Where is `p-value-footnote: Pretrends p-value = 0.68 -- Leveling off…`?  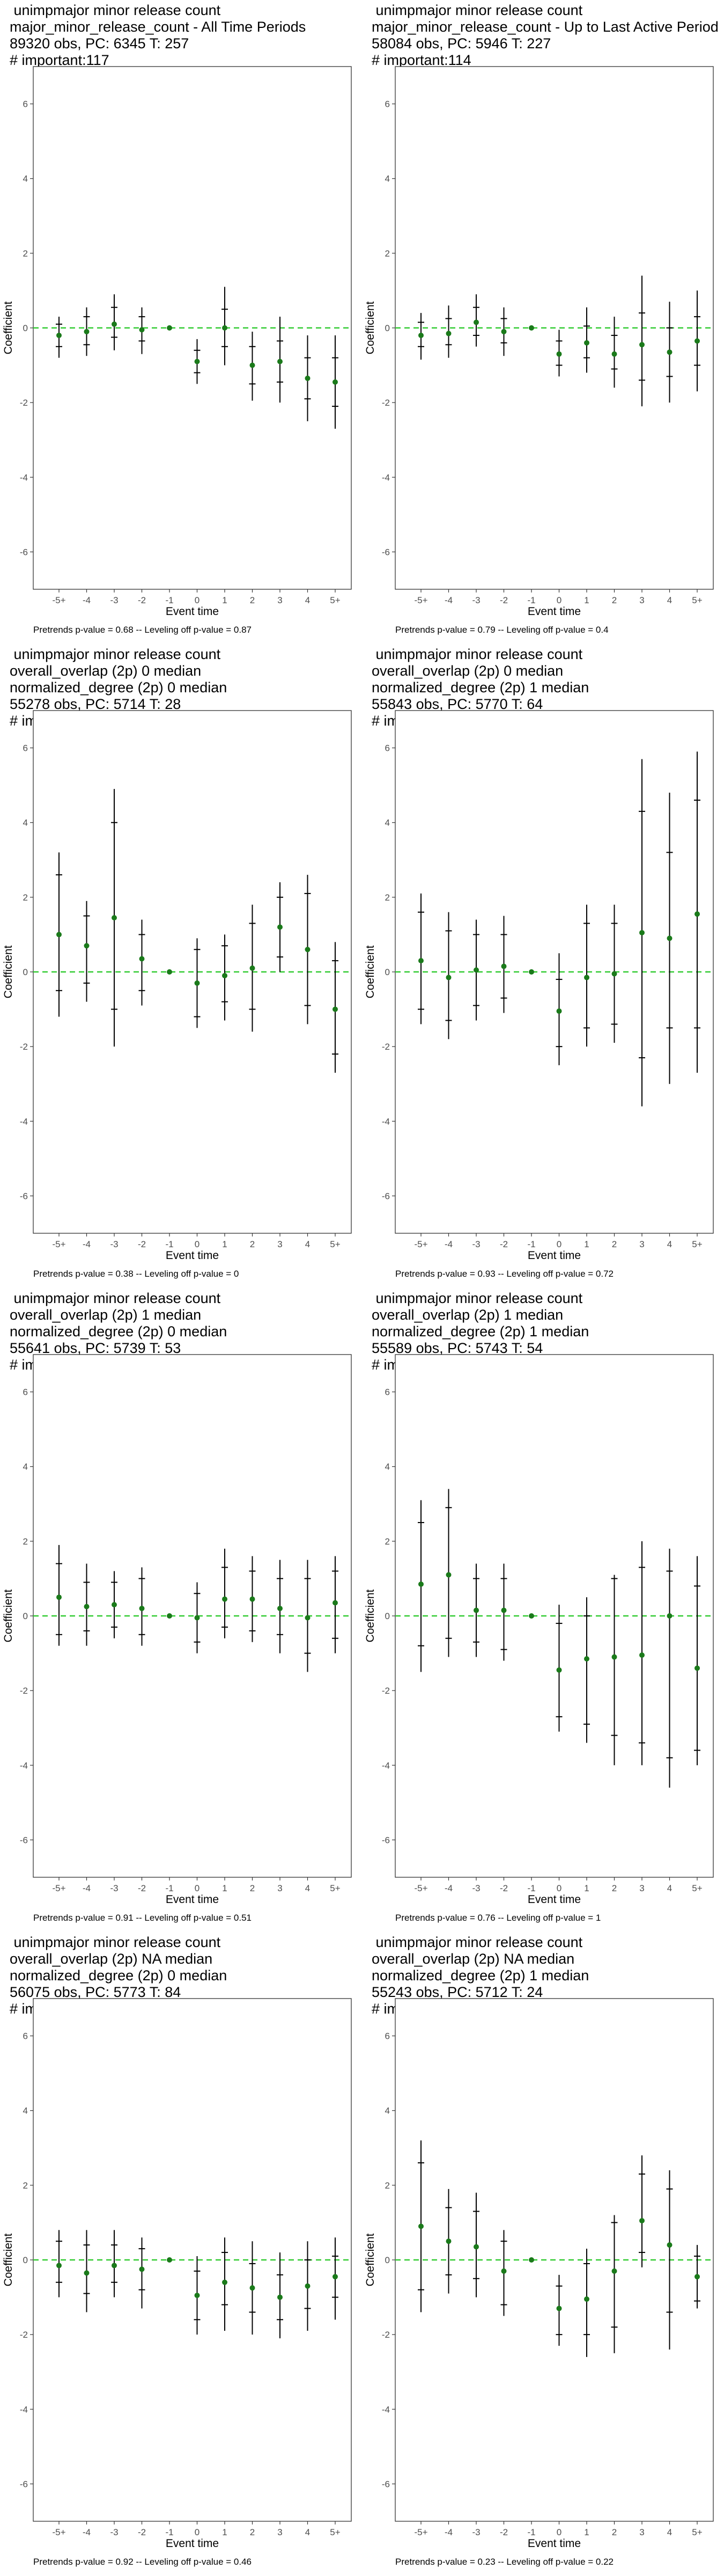
p-value-footnote: Pretrends p-value = 0.68 -- Leveling off… is located at coordinates (142, 630).